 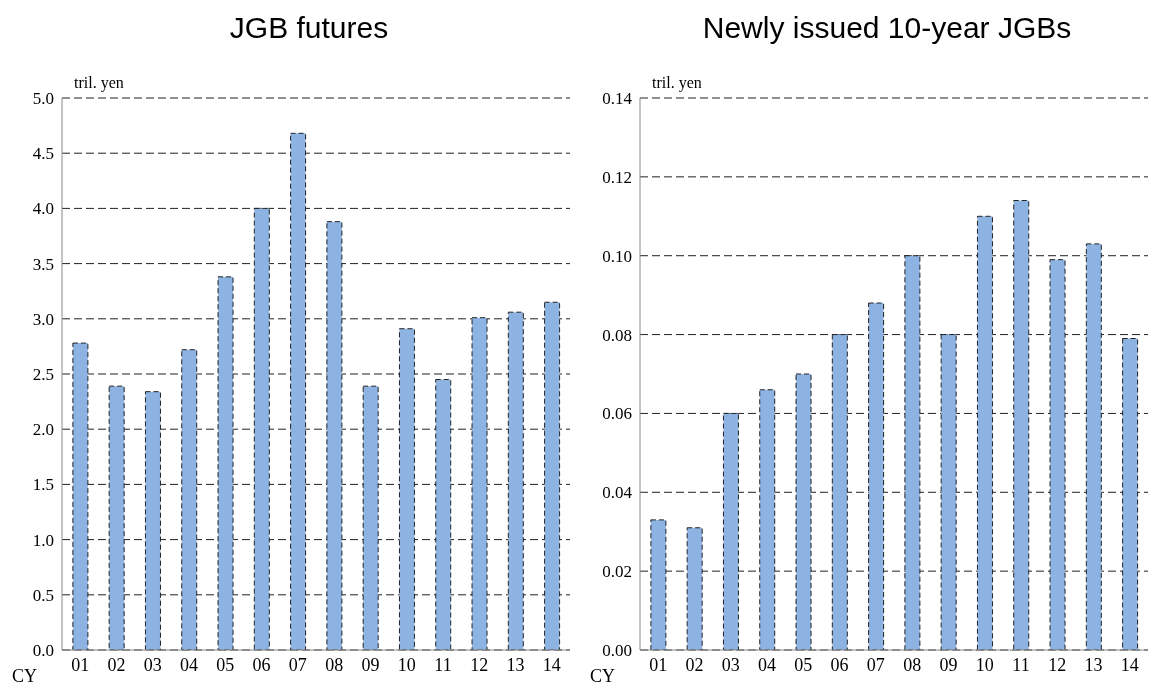 What do you see at coordinates (617, 572) in the screenshot?
I see `y-tick-label: 0.02` at bounding box center [617, 572].